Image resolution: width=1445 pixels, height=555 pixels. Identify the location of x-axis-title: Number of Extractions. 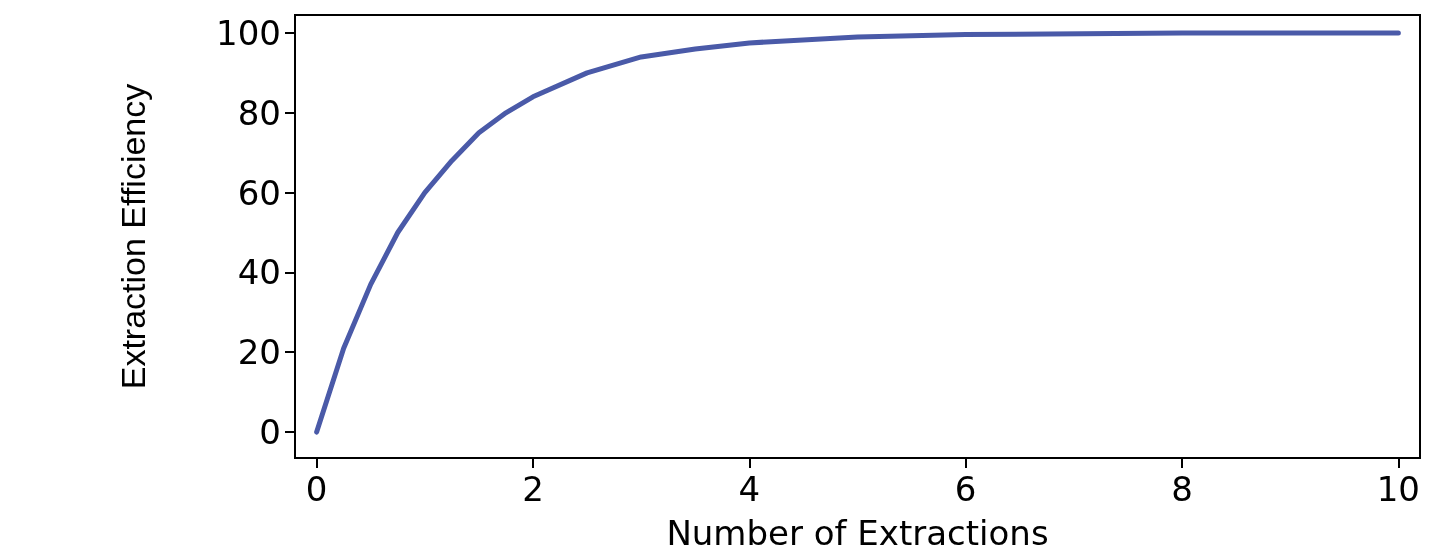
(857, 533).